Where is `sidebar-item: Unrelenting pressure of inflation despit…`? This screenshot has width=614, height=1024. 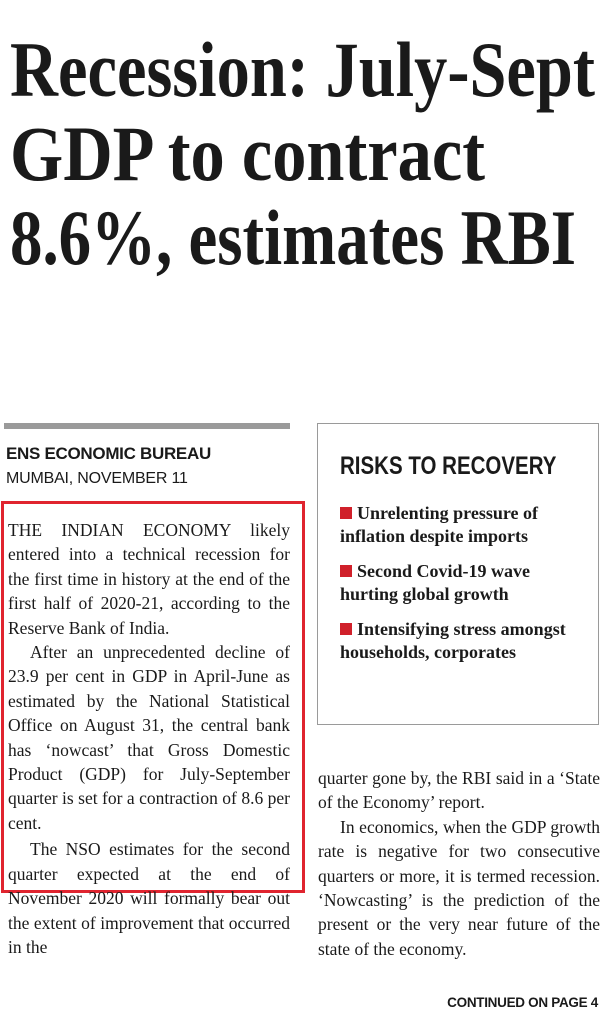 sidebar-item: Unrelenting pressure of inflation despit… is located at coordinates (460, 525).